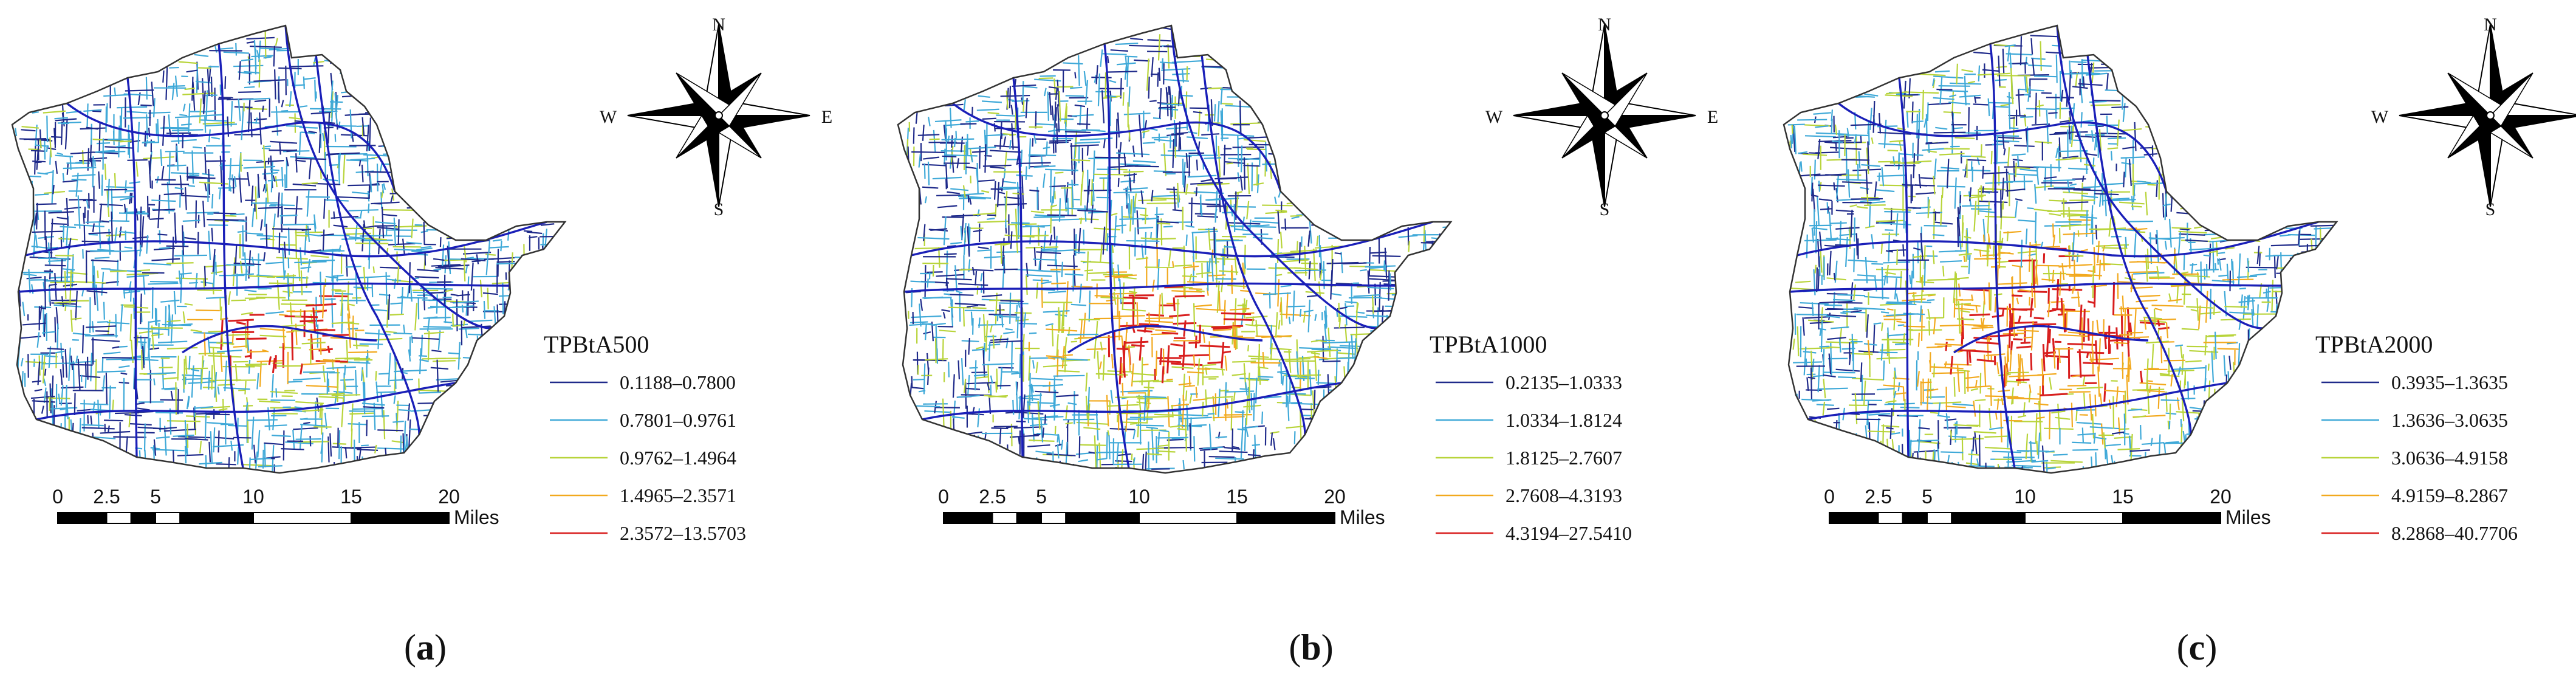 The height and width of the screenshot is (679, 2576). Describe the element at coordinates (1273, 177) in the screenshot. I see `arterial-road` at that location.